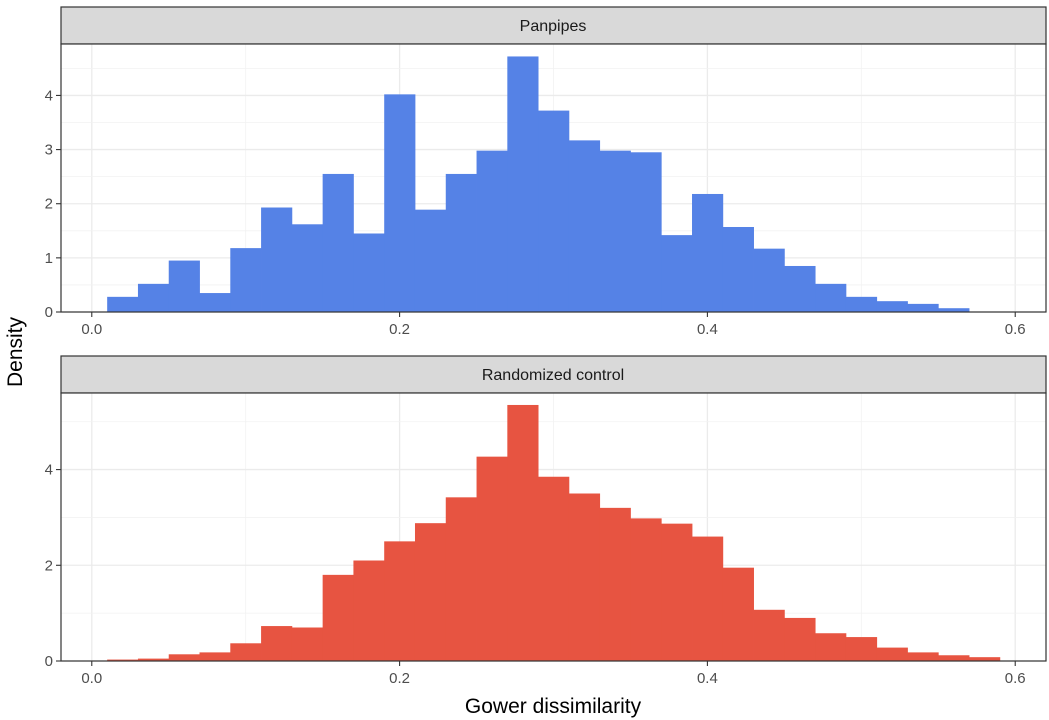 The width and height of the screenshot is (1049, 720). I want to click on y-axis-title: Density, so click(15, 351).